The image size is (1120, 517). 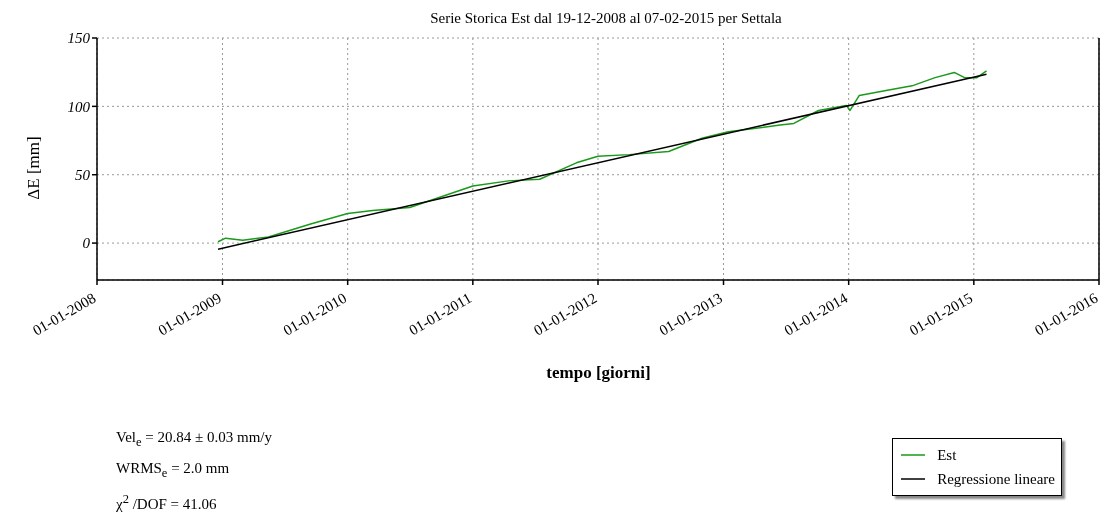 What do you see at coordinates (167, 502) in the screenshot?
I see `text: χ$^{2}$ /DOF = 41.06` at bounding box center [167, 502].